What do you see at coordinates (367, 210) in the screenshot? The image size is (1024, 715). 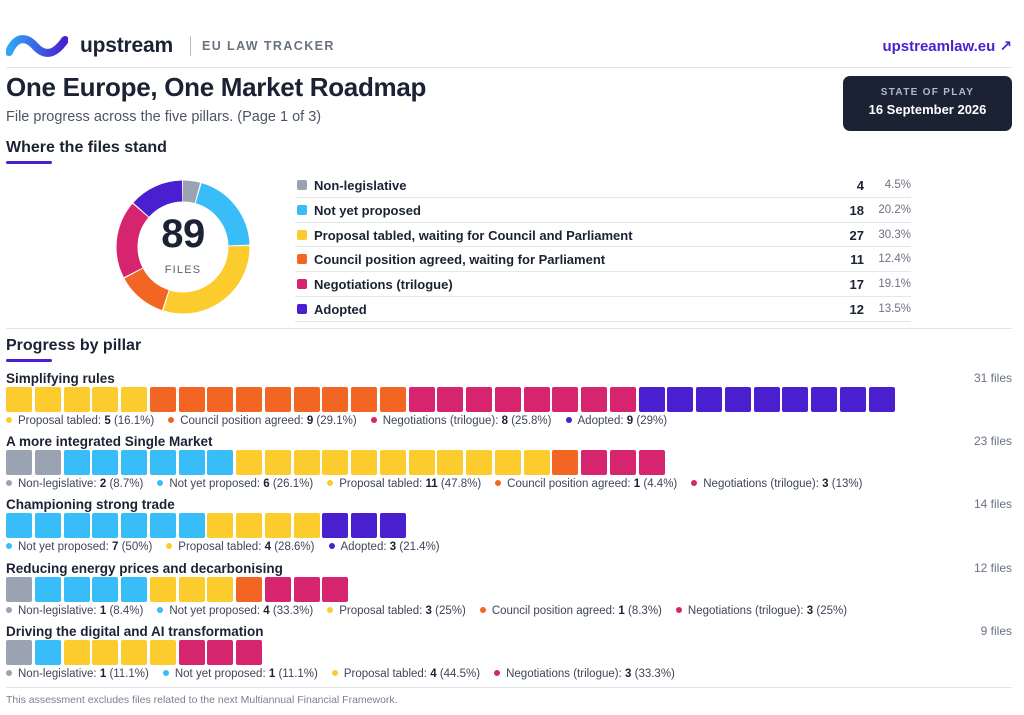 I see `legend-label: Not yet proposed` at bounding box center [367, 210].